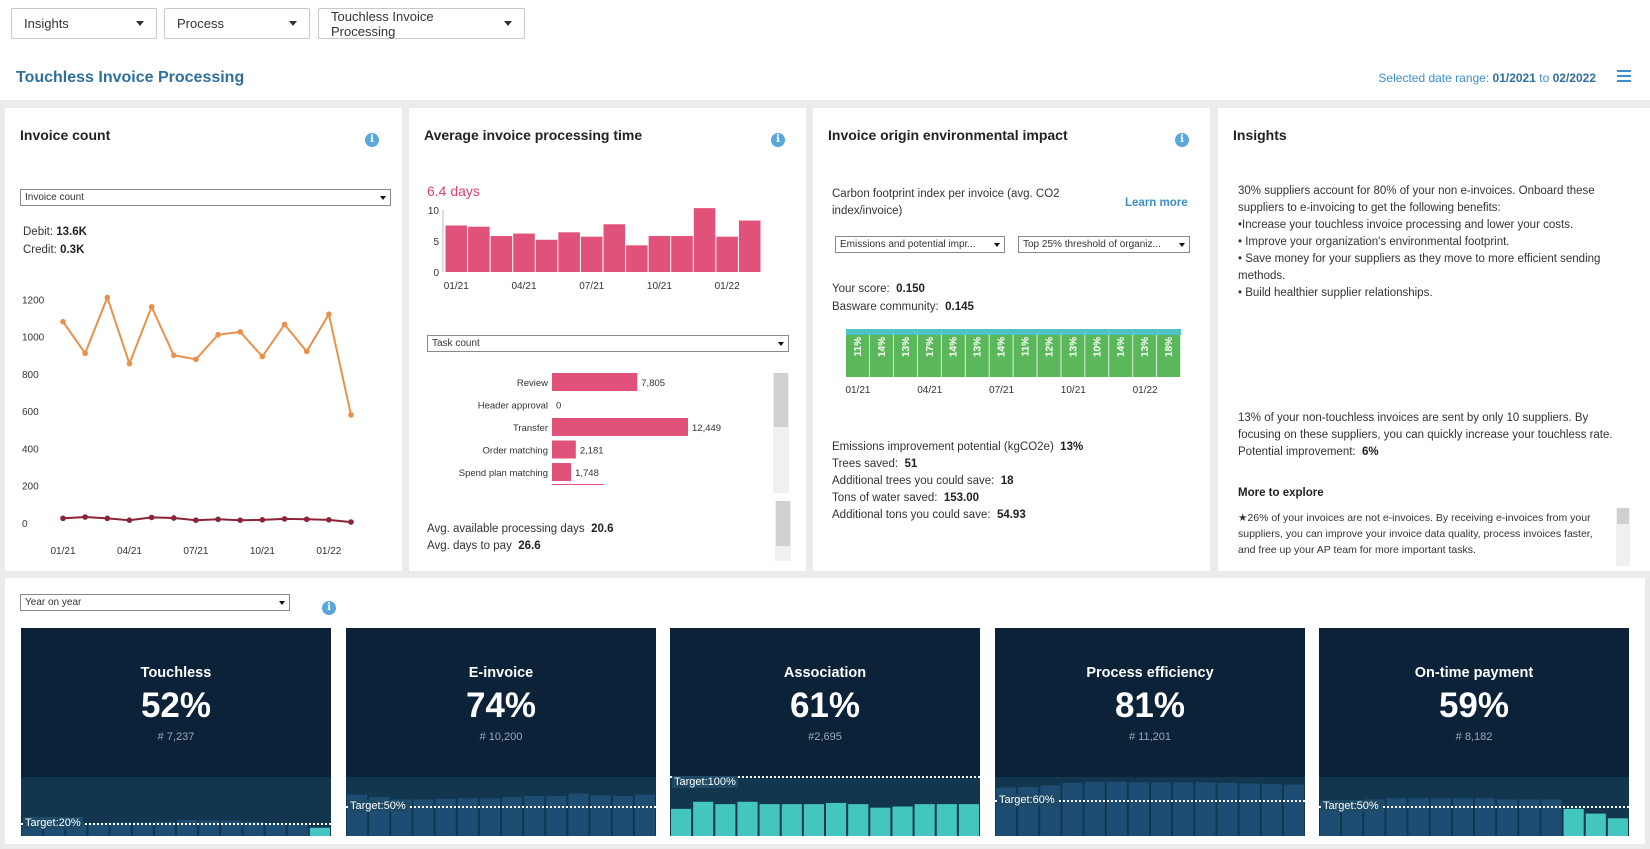 This screenshot has width=1650, height=849. Describe the element at coordinates (176, 673) in the screenshot. I see `kpi-title: Touchless` at that location.